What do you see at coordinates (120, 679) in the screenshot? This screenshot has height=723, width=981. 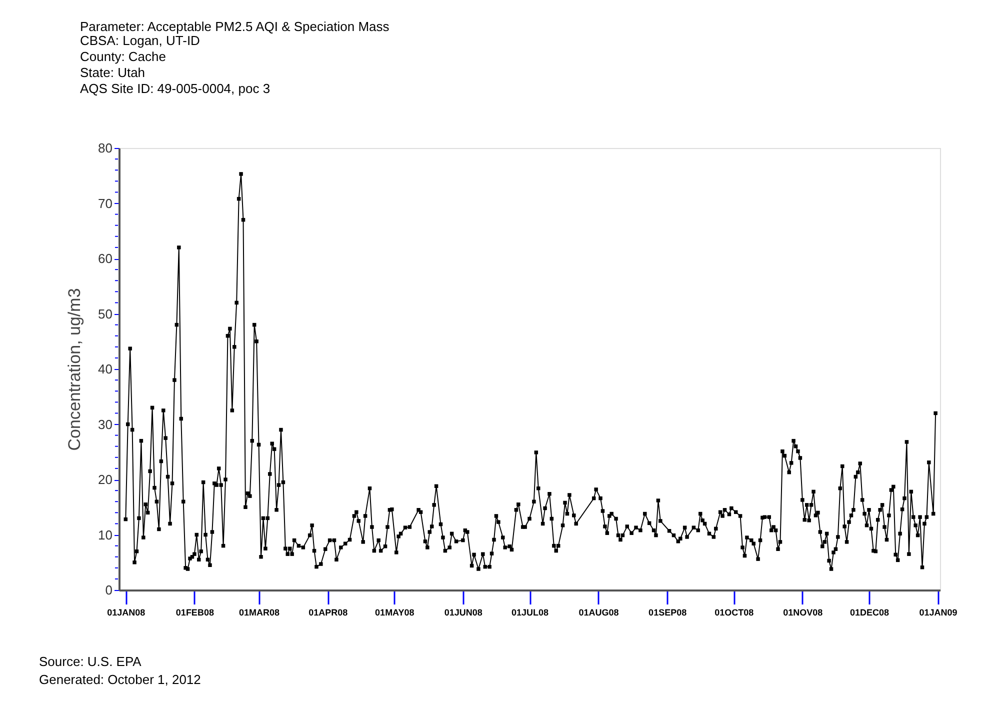 I see `text: Generated: October 1, 2012` at bounding box center [120, 679].